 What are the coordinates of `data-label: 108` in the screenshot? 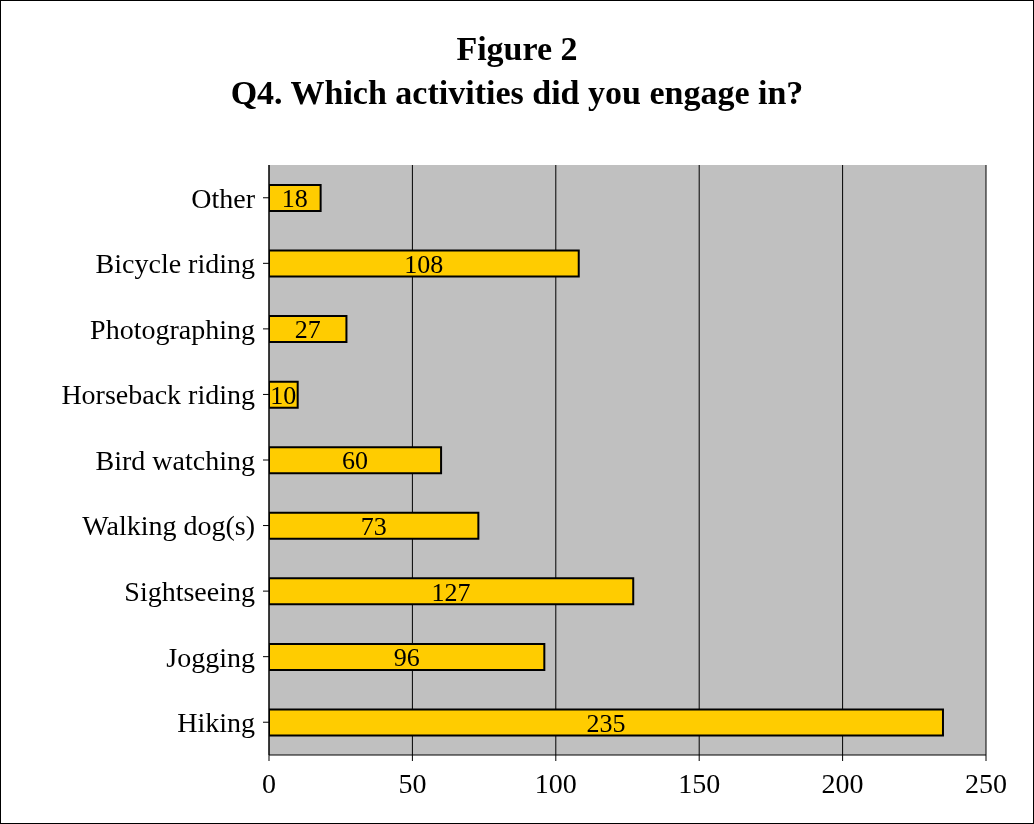 It's located at (424, 264).